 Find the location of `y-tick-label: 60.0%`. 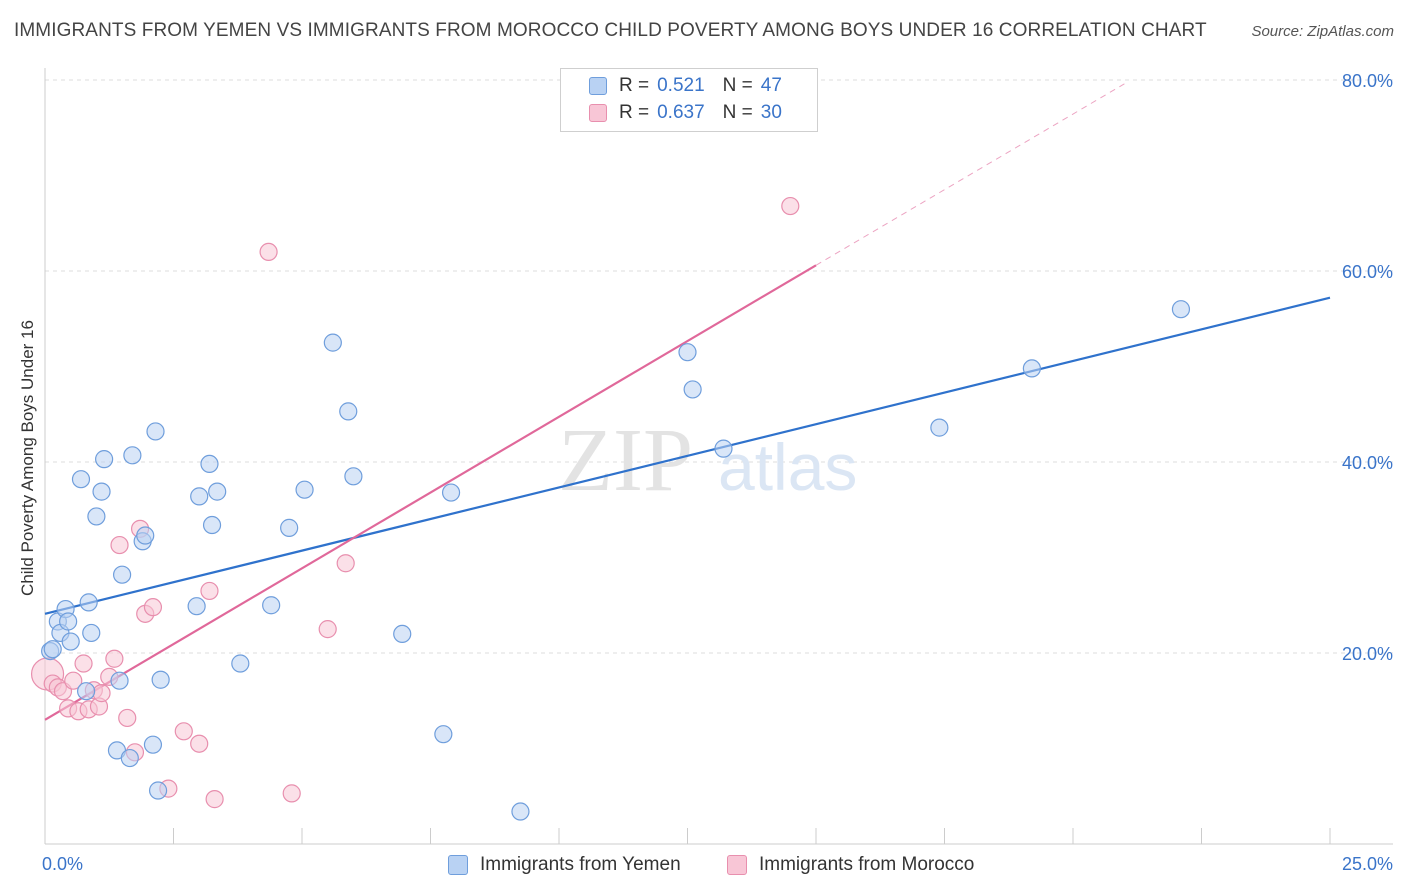

y-tick-label: 60.0% is located at coordinates (1367, 272).